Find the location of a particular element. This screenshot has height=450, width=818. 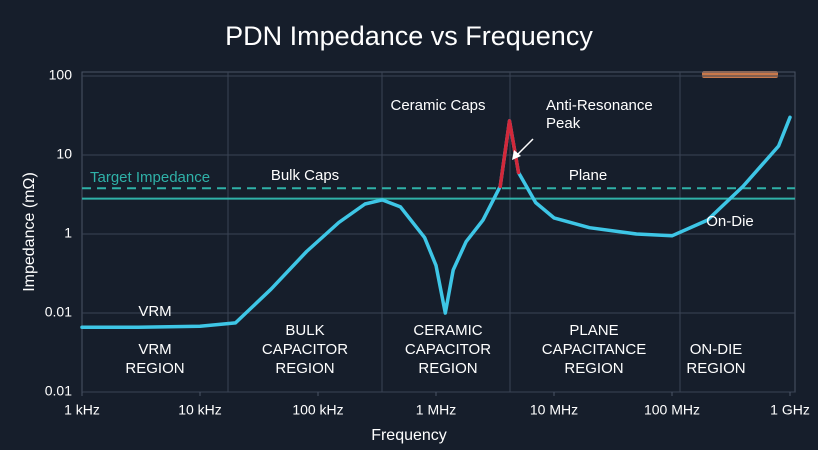

x-tick-label: 100 MHz is located at coordinates (672, 410).